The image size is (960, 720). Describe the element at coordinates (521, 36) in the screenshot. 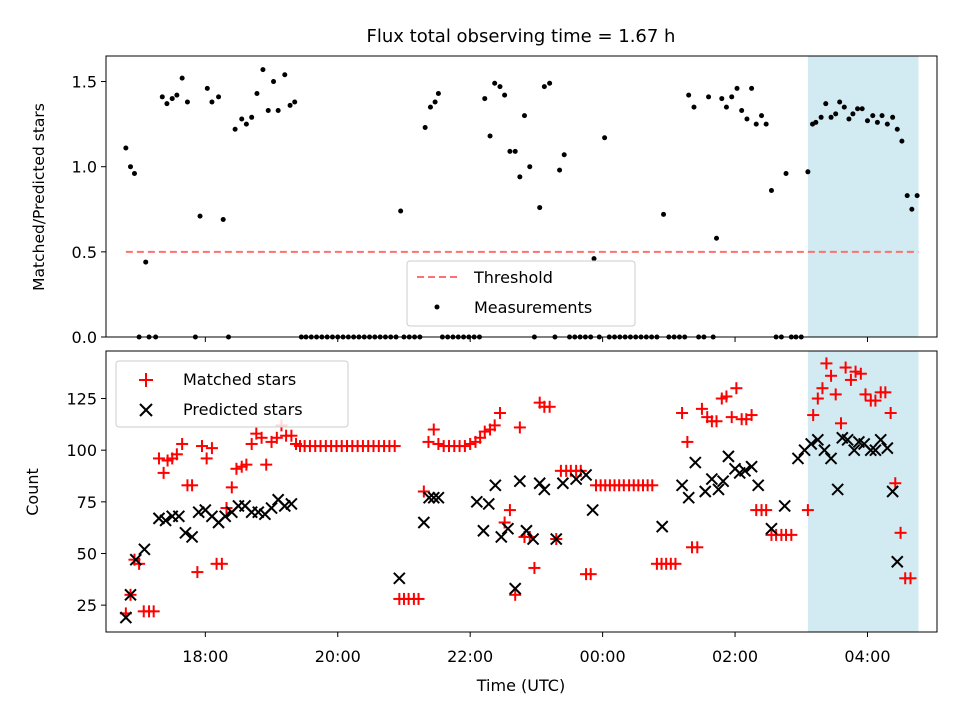

I see `chart-title: Flux total observing time = 1.67 h` at that location.